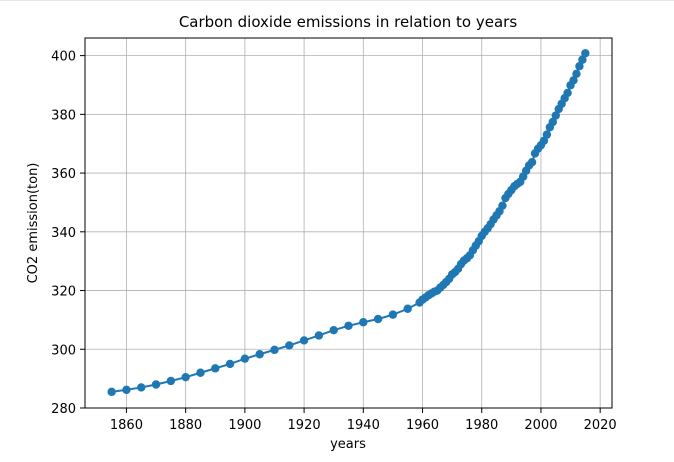 The height and width of the screenshot is (462, 674). I want to click on y-tick-label: 320, so click(63, 292).